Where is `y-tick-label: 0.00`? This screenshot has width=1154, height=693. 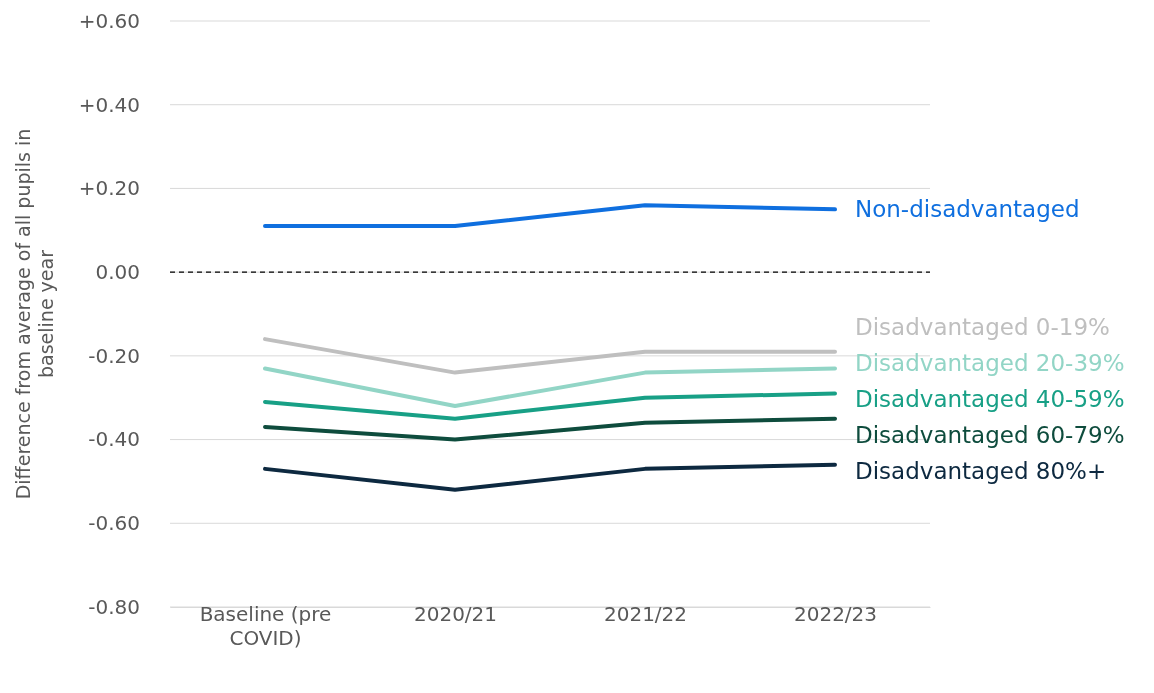
y-tick-label: 0.00 is located at coordinates (117, 272).